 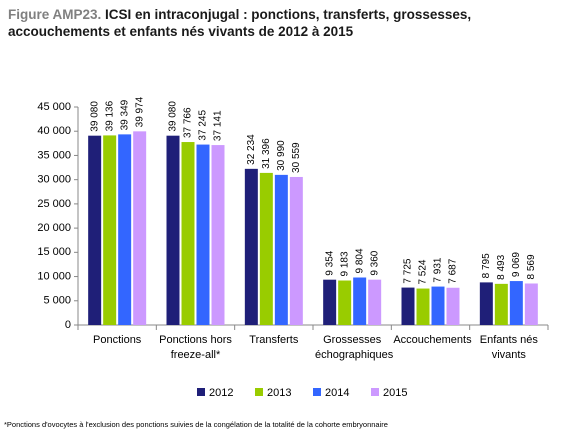 I want to click on y-tick-label: 20 000, so click(x=54, y=228).